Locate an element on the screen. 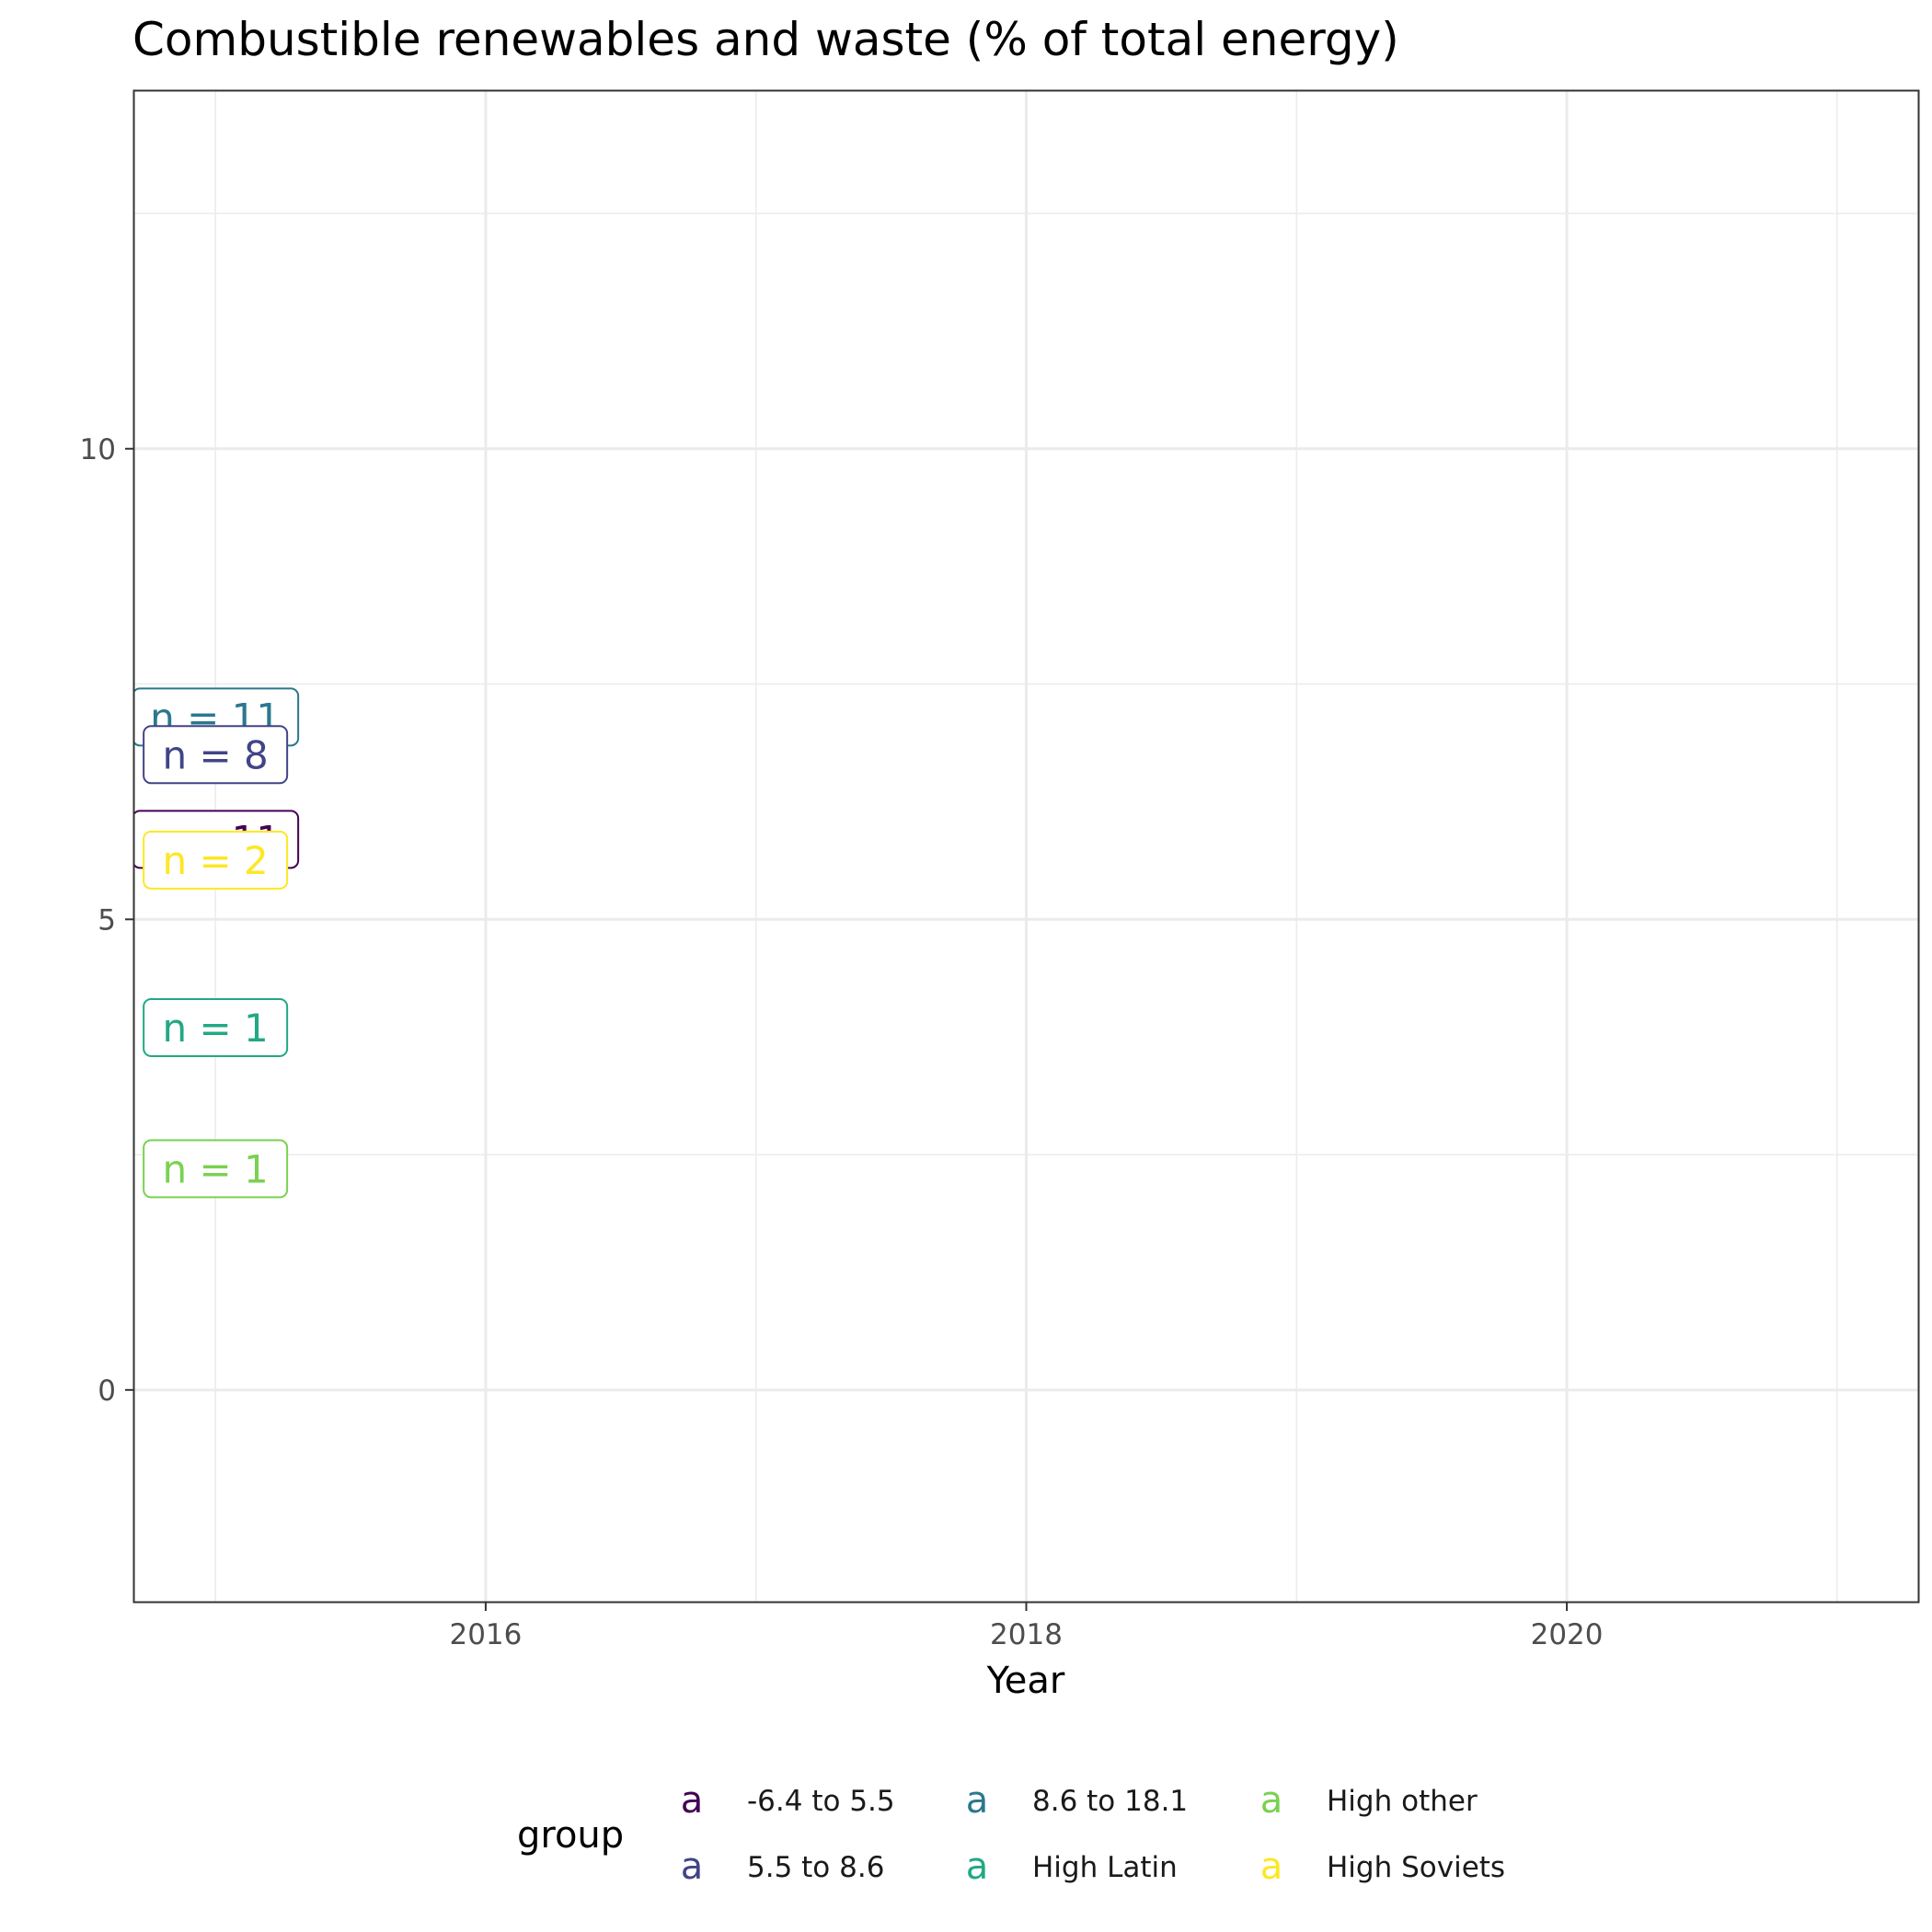  legend-item: a 8.6 to 18.1 is located at coordinates (1077, 1800).